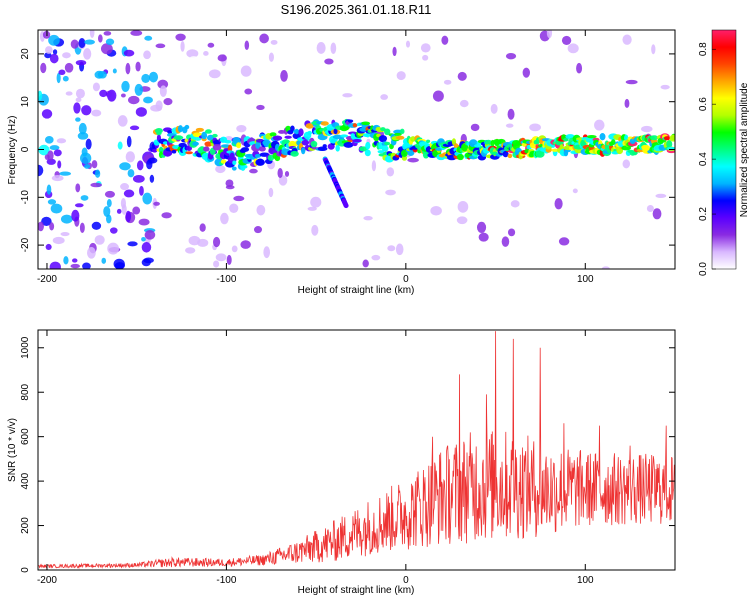 The image size is (750, 600). Describe the element at coordinates (25, 570) in the screenshot. I see `snr-y-tick-label: 0` at that location.